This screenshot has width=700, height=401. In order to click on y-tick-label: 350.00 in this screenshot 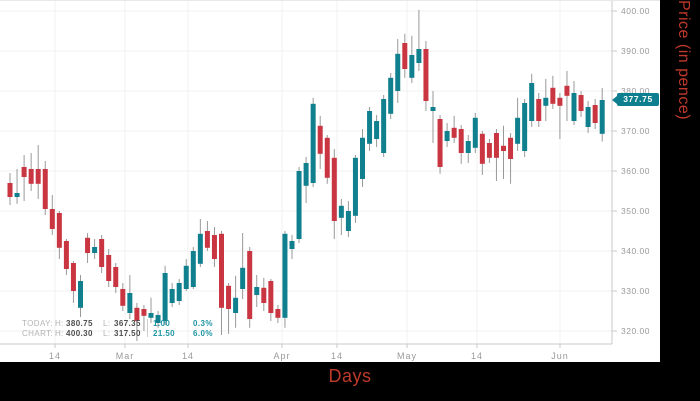, I will do `click(635, 211)`.